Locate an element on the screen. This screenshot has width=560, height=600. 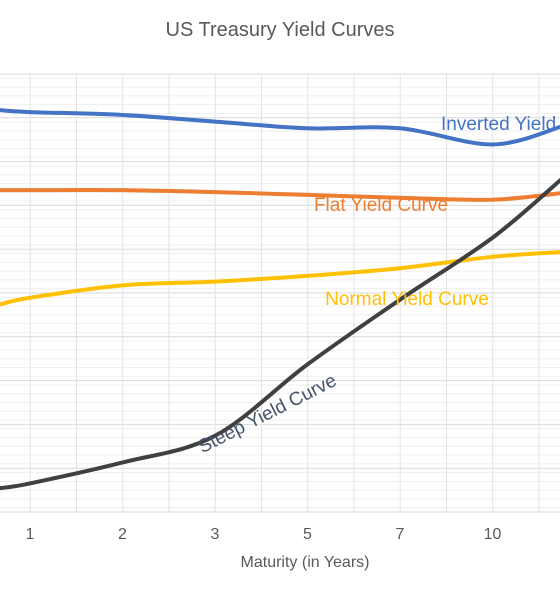
x-tick-label: 5 is located at coordinates (307, 534).